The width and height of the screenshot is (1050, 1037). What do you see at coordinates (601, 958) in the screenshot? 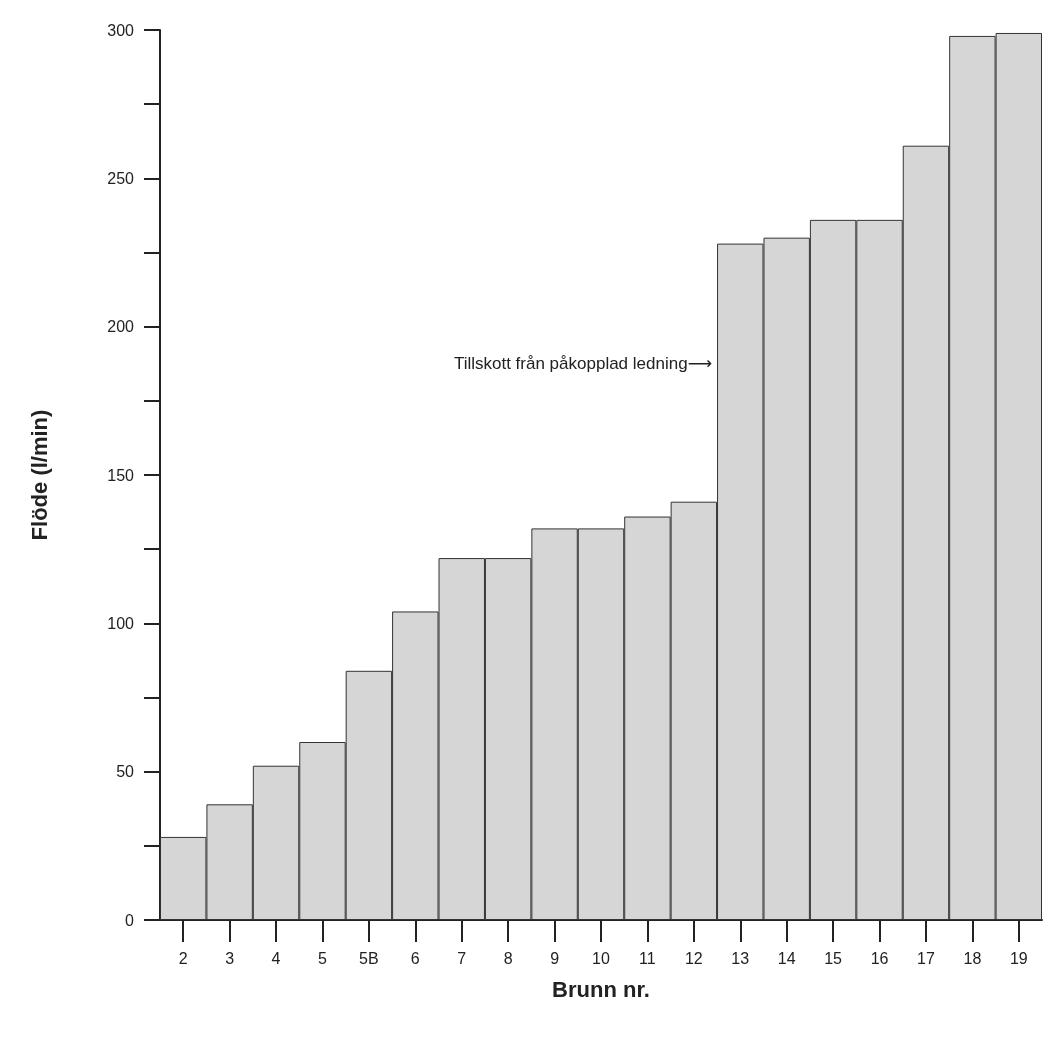
I see `x-tick-label: 10` at bounding box center [601, 958].